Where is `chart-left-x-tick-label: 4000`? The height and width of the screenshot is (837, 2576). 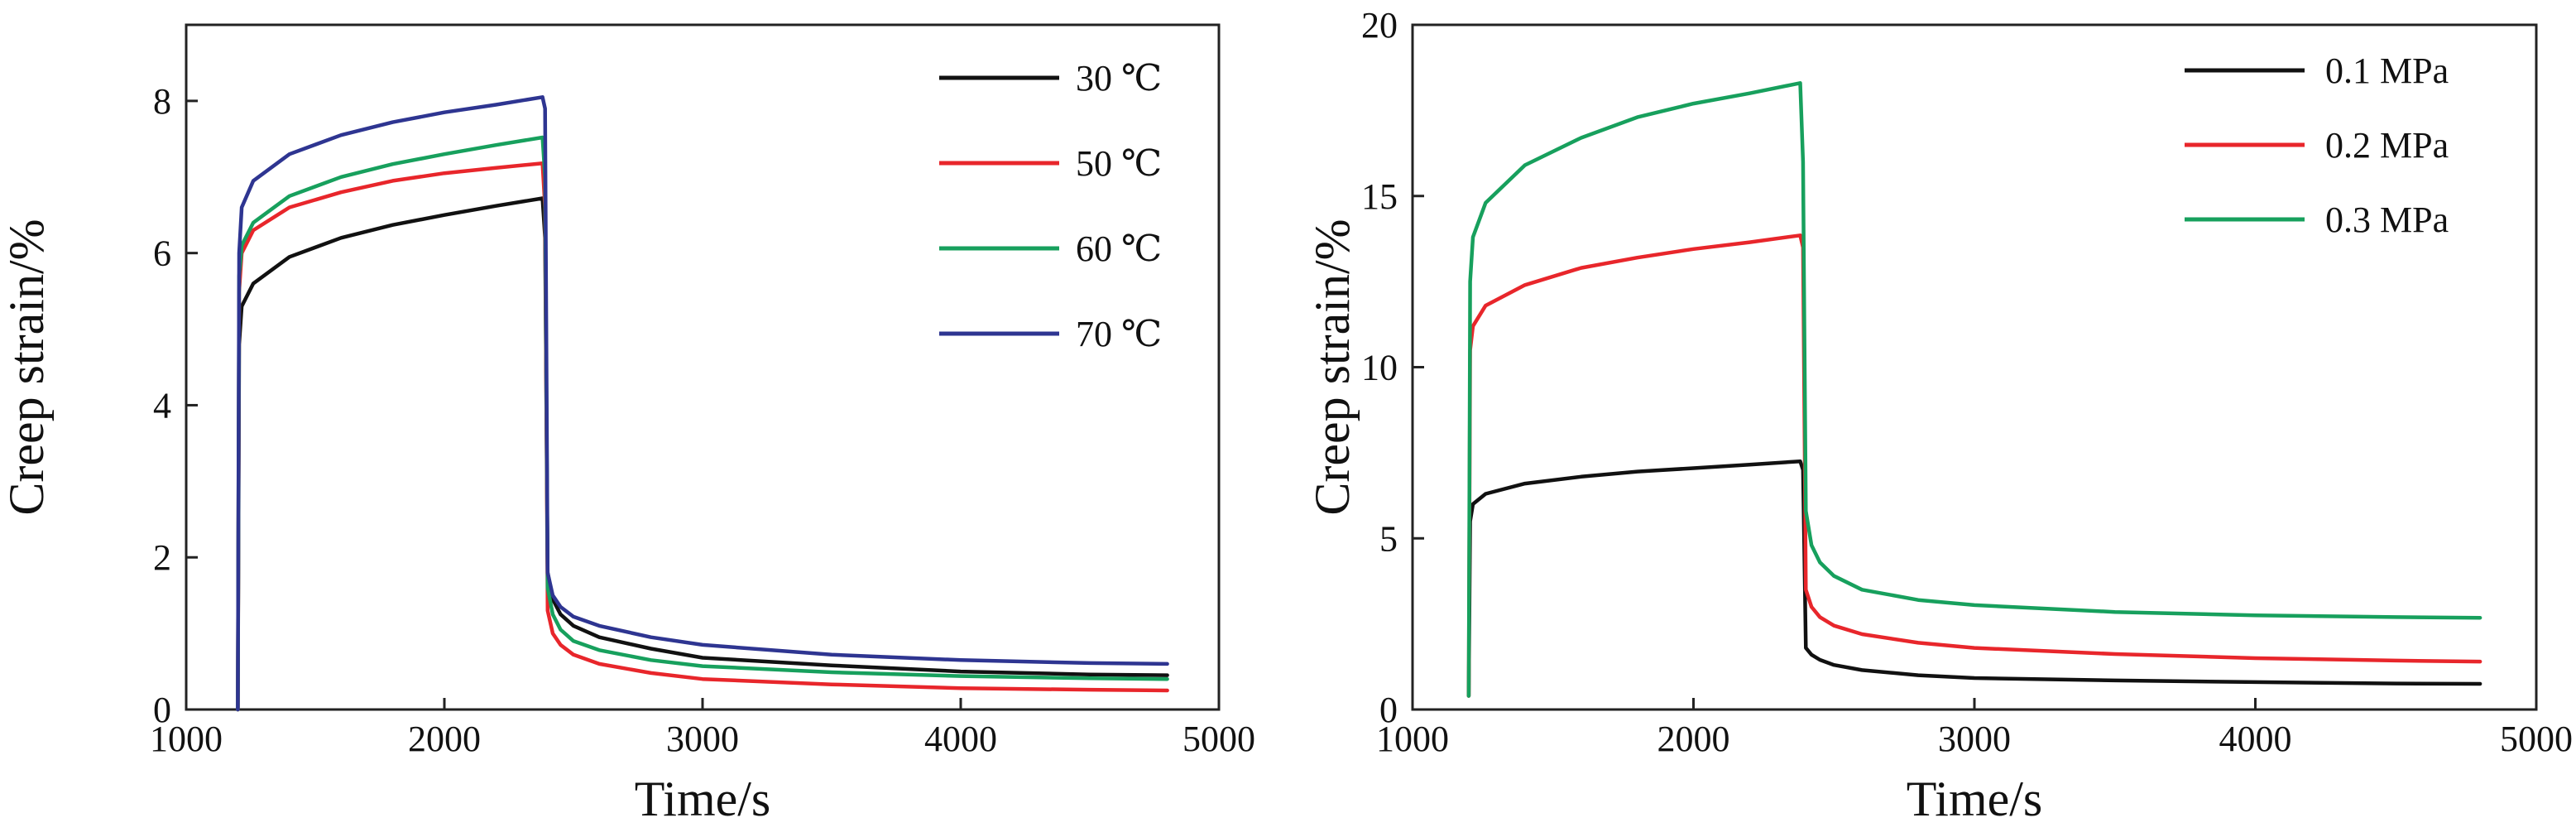 chart-left-x-tick-label: 4000 is located at coordinates (960, 739).